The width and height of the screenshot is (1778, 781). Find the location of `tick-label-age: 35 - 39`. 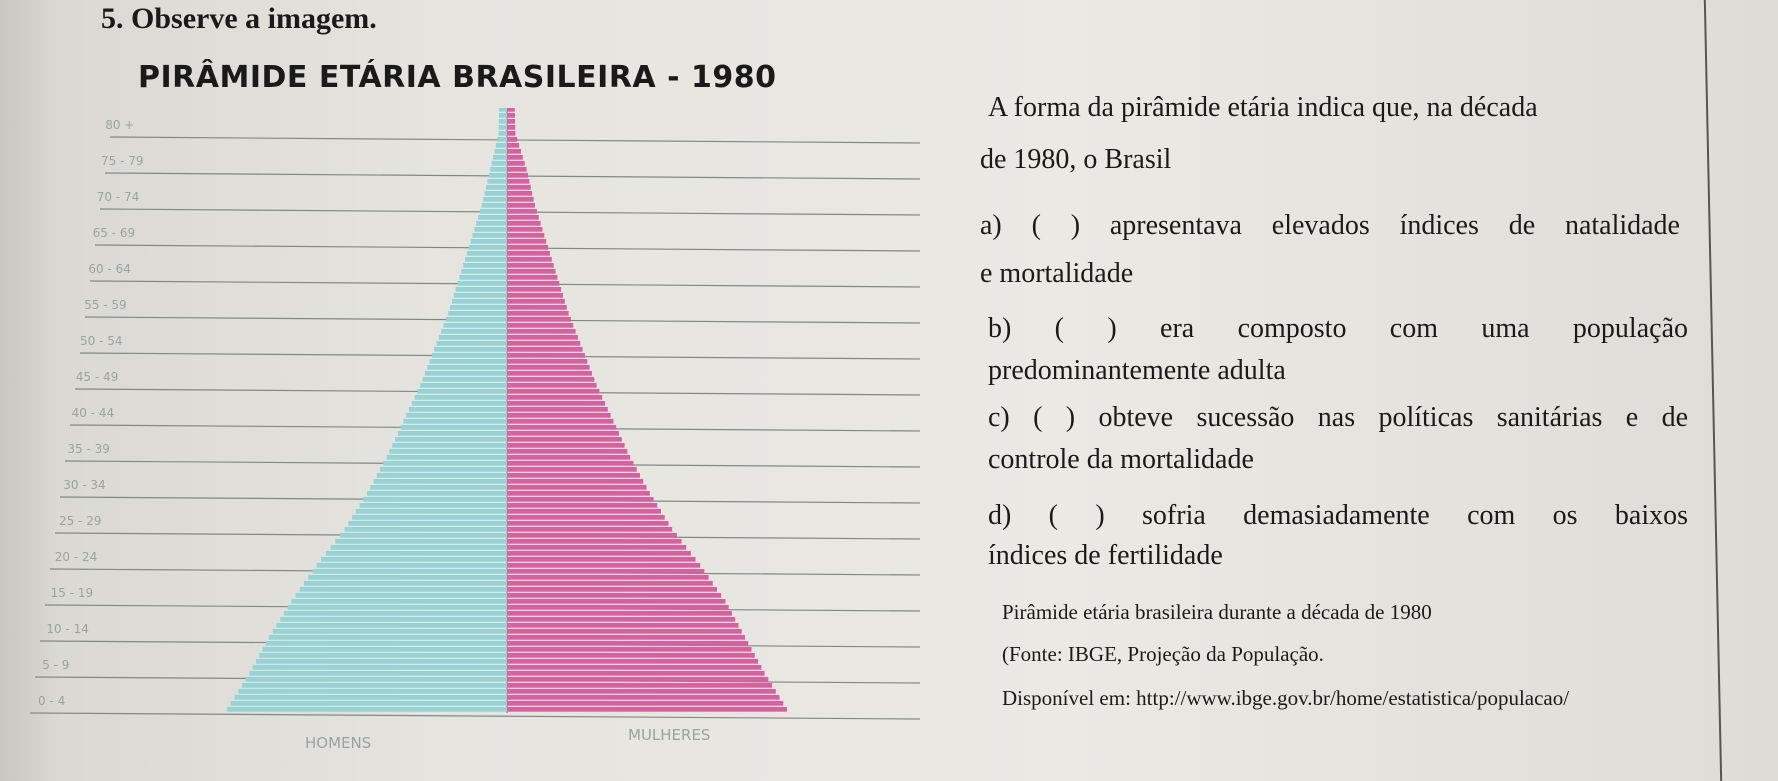

tick-label-age: 35 - 39 is located at coordinates (88, 449).